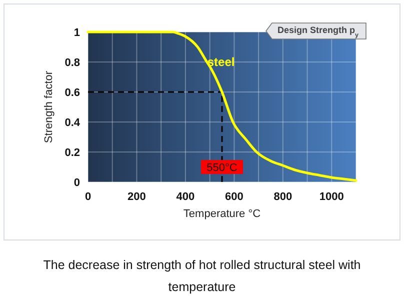 Image resolution: width=404 pixels, height=307 pixels. What do you see at coordinates (283, 197) in the screenshot?
I see `x-tick-label: 800` at bounding box center [283, 197].